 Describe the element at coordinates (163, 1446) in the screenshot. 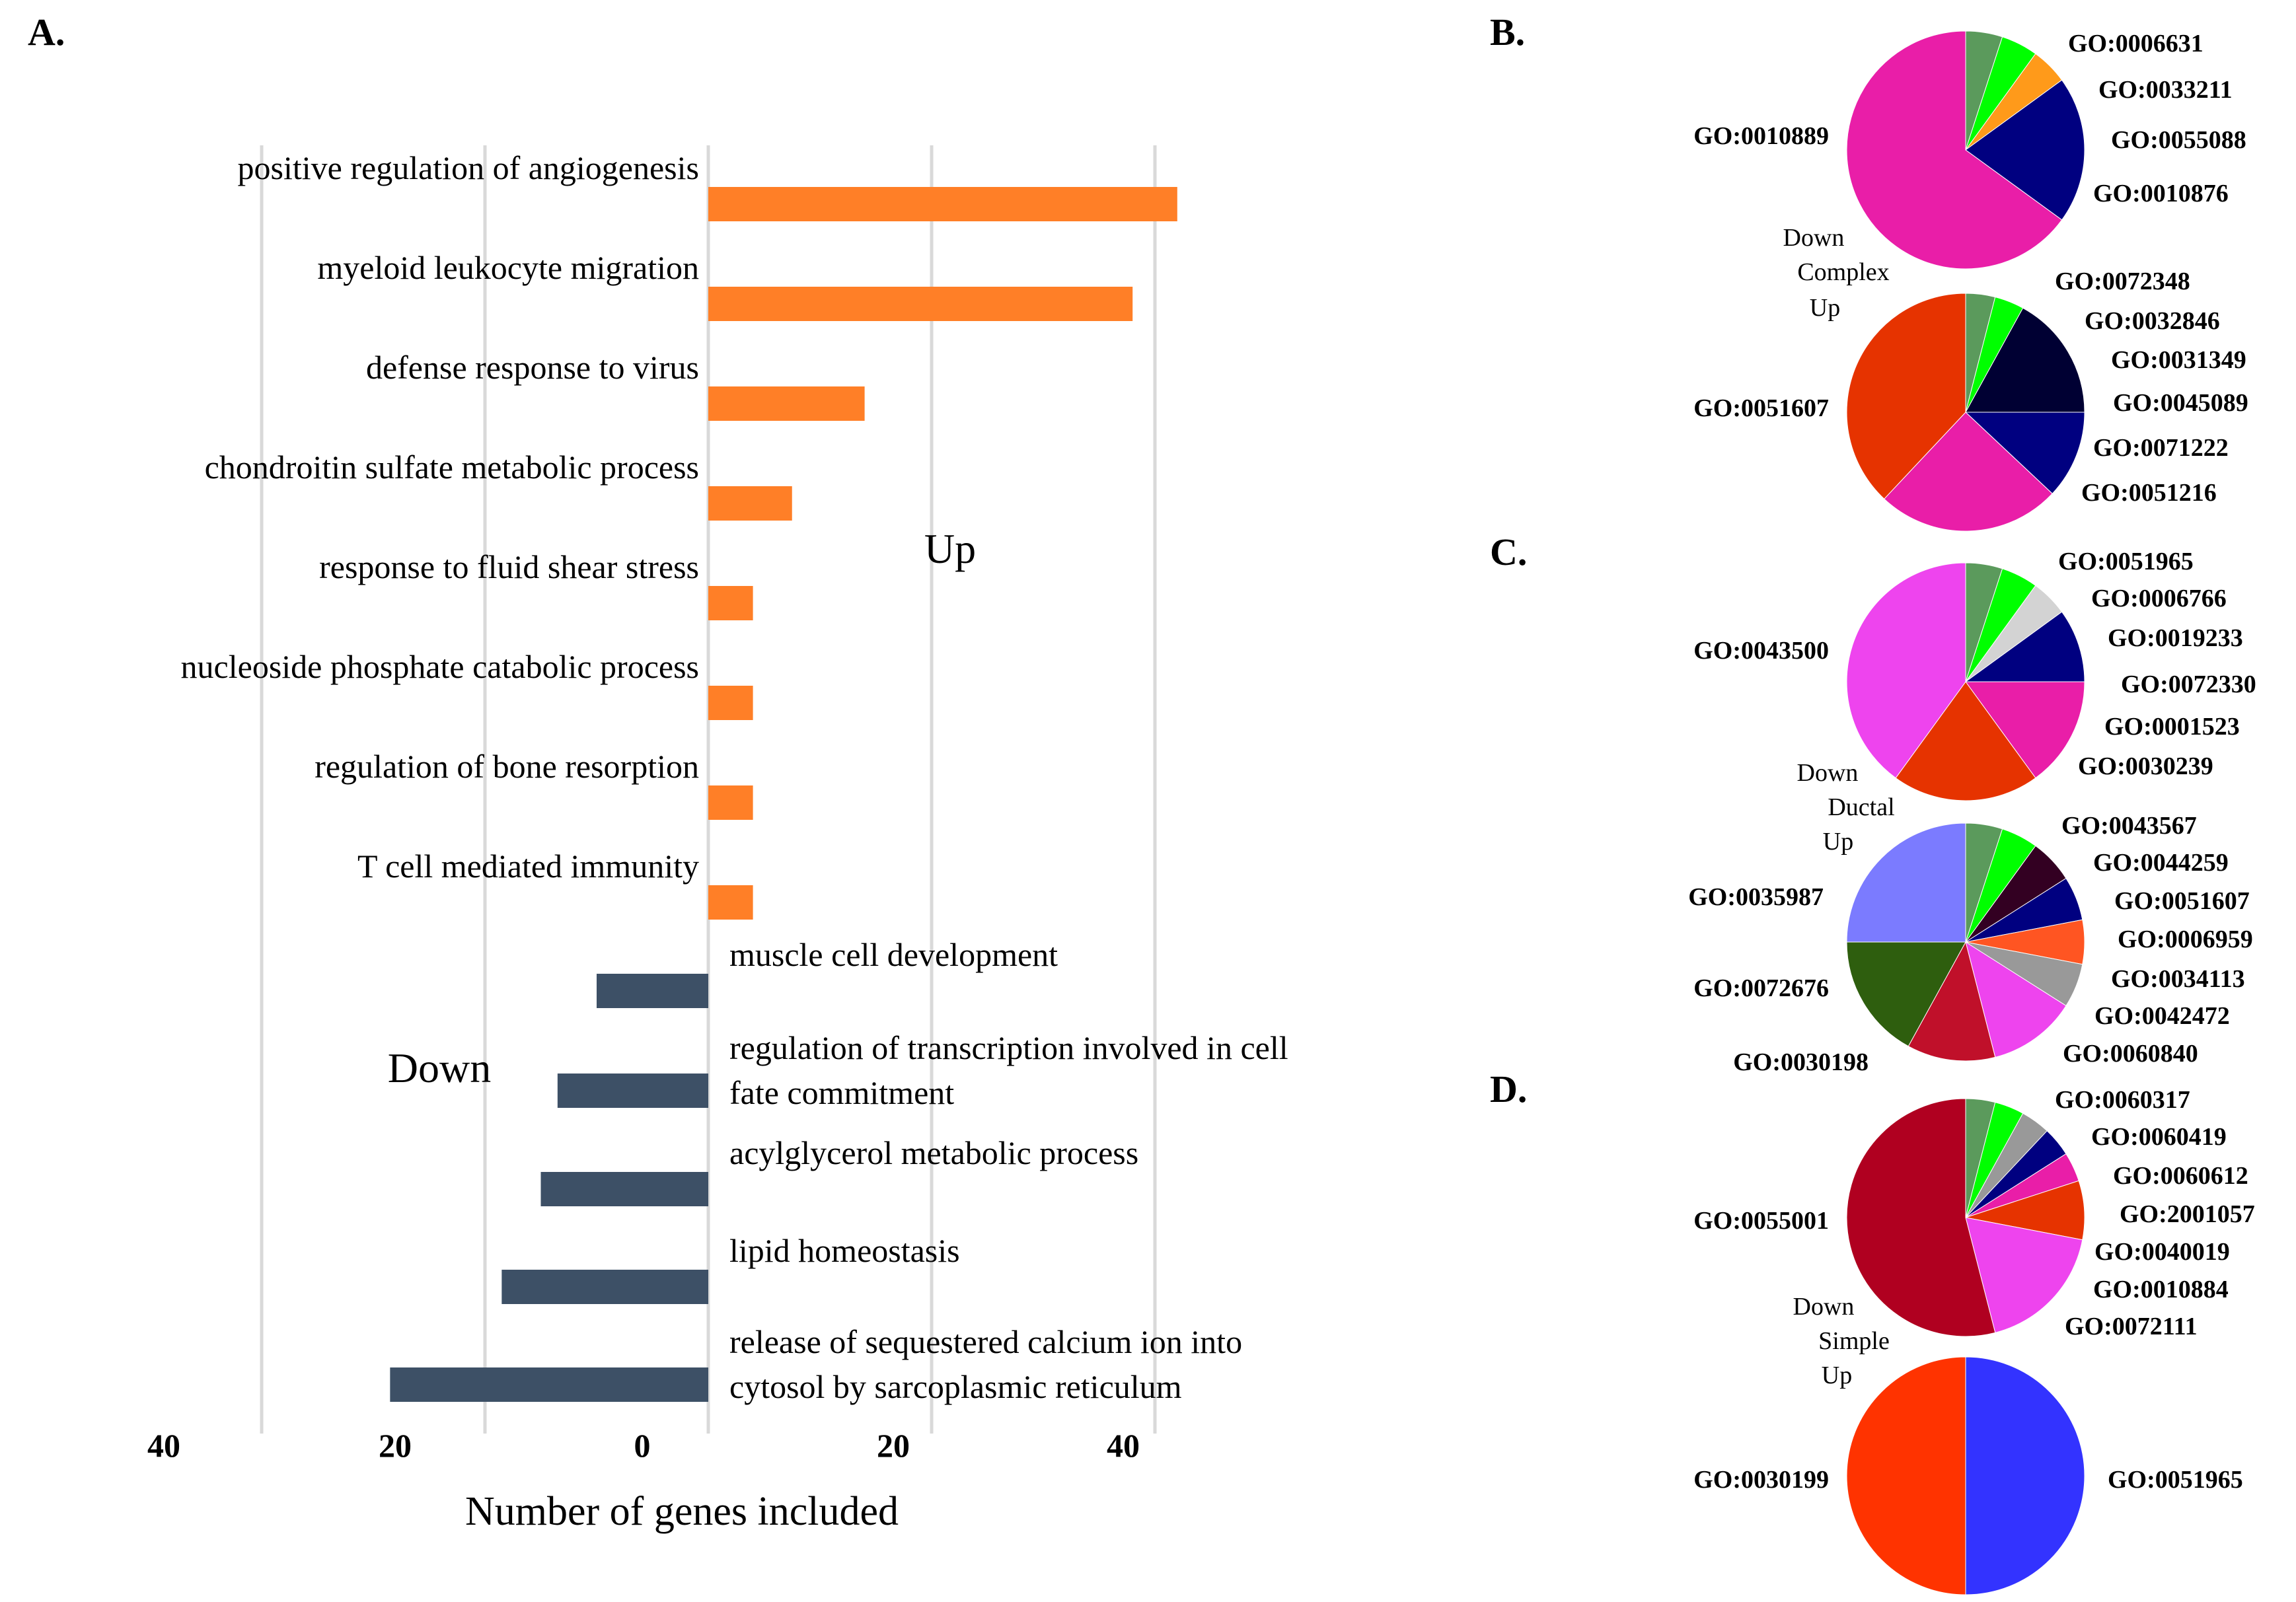

I see `tick-label: 40` at that location.